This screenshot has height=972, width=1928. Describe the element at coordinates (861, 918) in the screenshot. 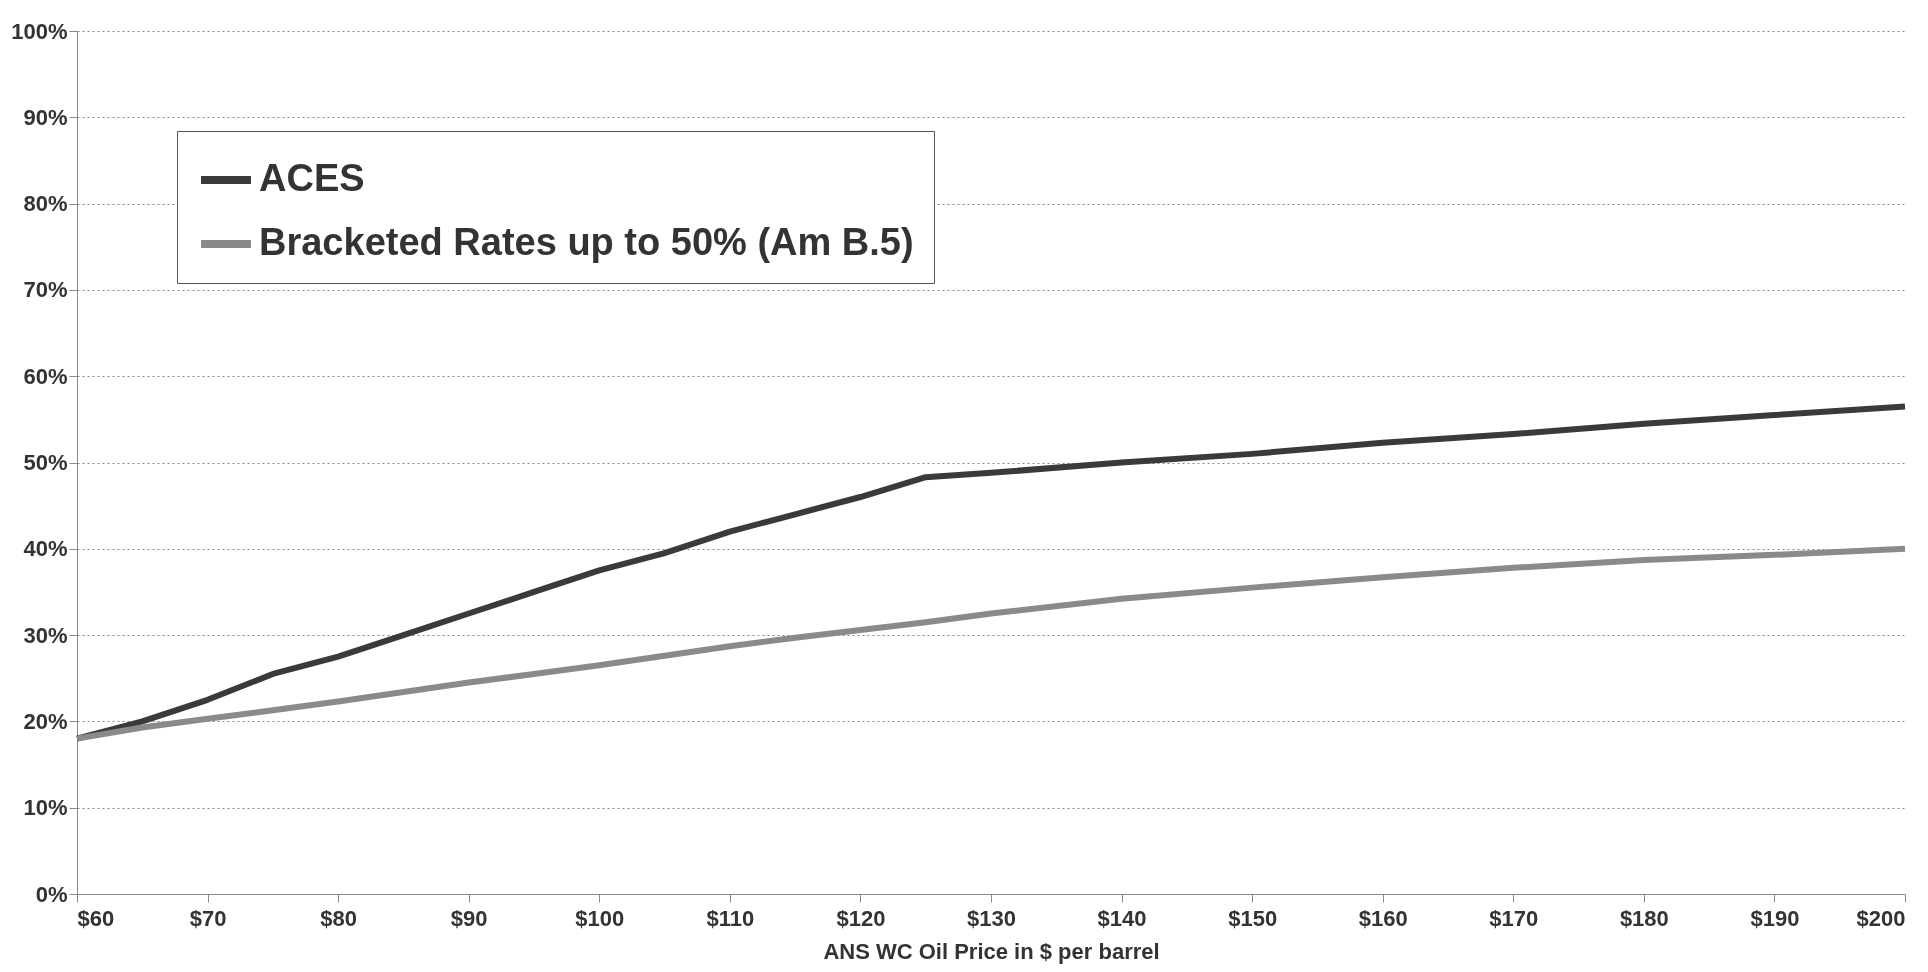

I see `x-tick-label: $120` at that location.